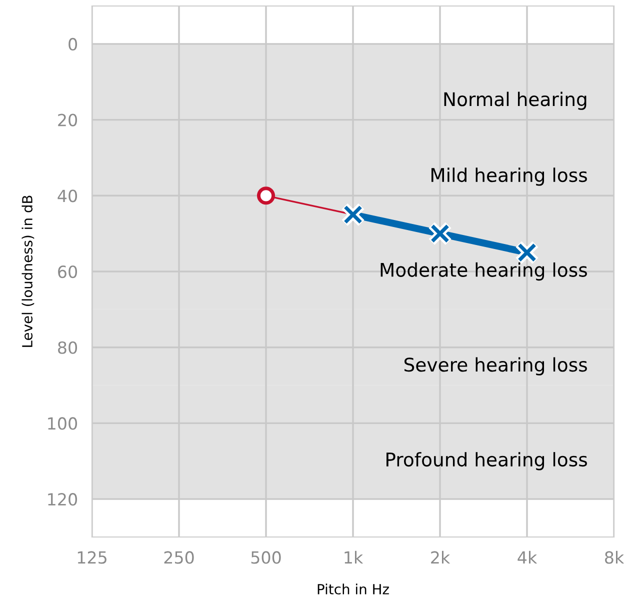 This screenshot has height=609, width=637. I want to click on band-label: Profound hearing loss, so click(486, 461).